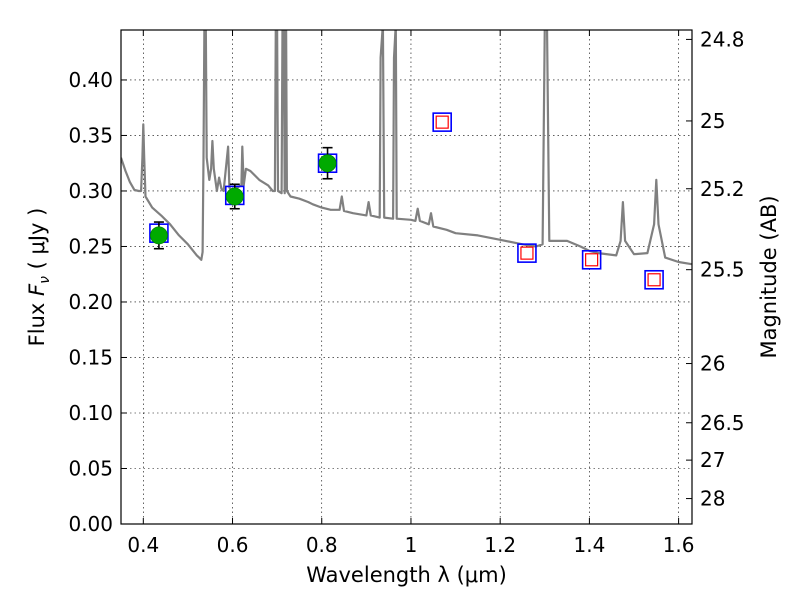  What do you see at coordinates (45, 280) in the screenshot?
I see `y-axis-label-sub: ν` at bounding box center [45, 280].